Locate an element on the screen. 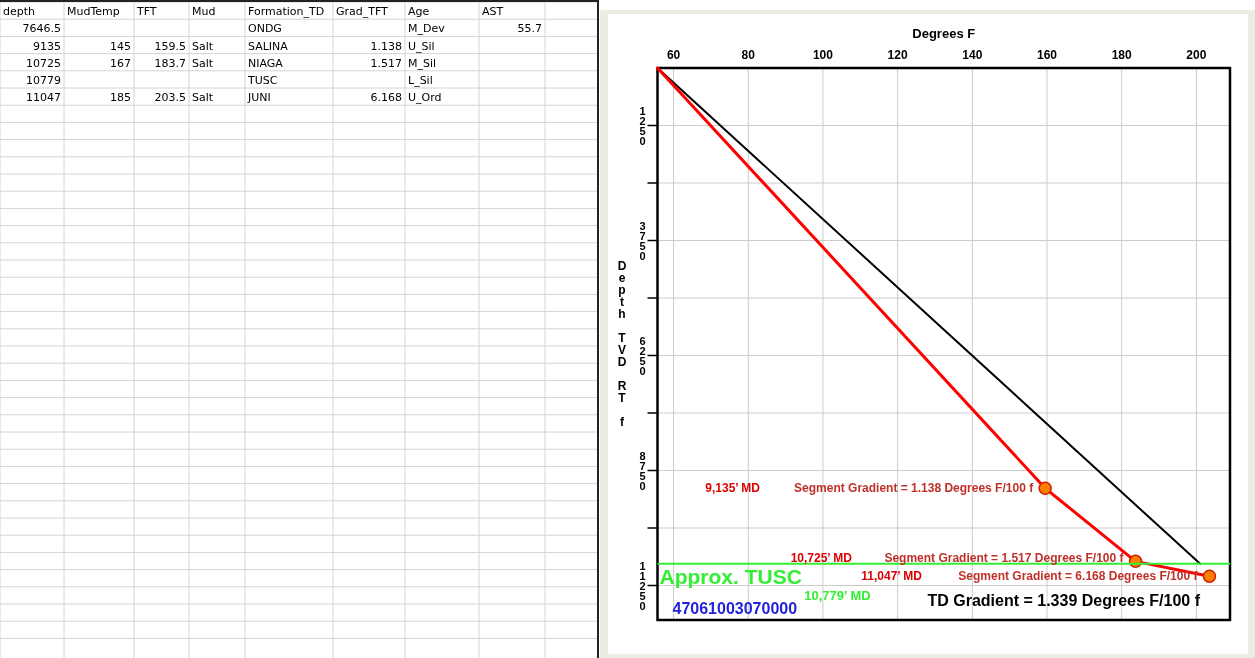  text: M_Dev is located at coordinates (426, 29).